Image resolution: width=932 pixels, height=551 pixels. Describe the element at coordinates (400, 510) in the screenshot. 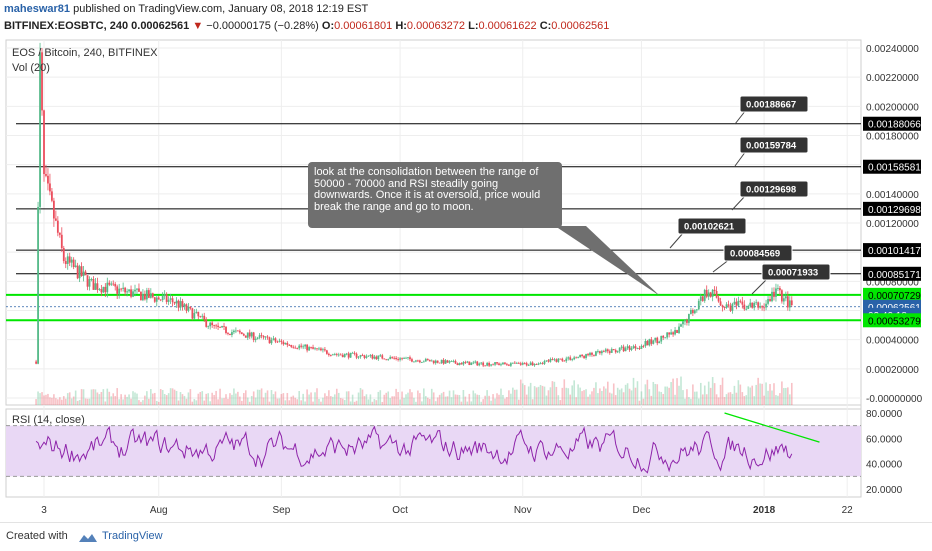

I see `time-tick: Oct` at that location.